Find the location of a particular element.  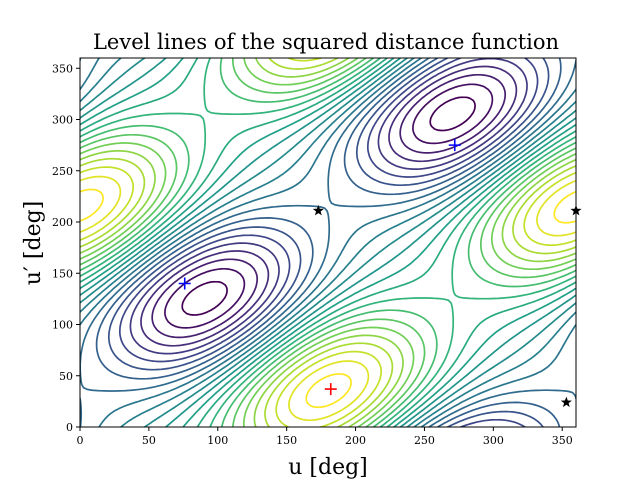

x-tick-label: 50 is located at coordinates (149, 440).